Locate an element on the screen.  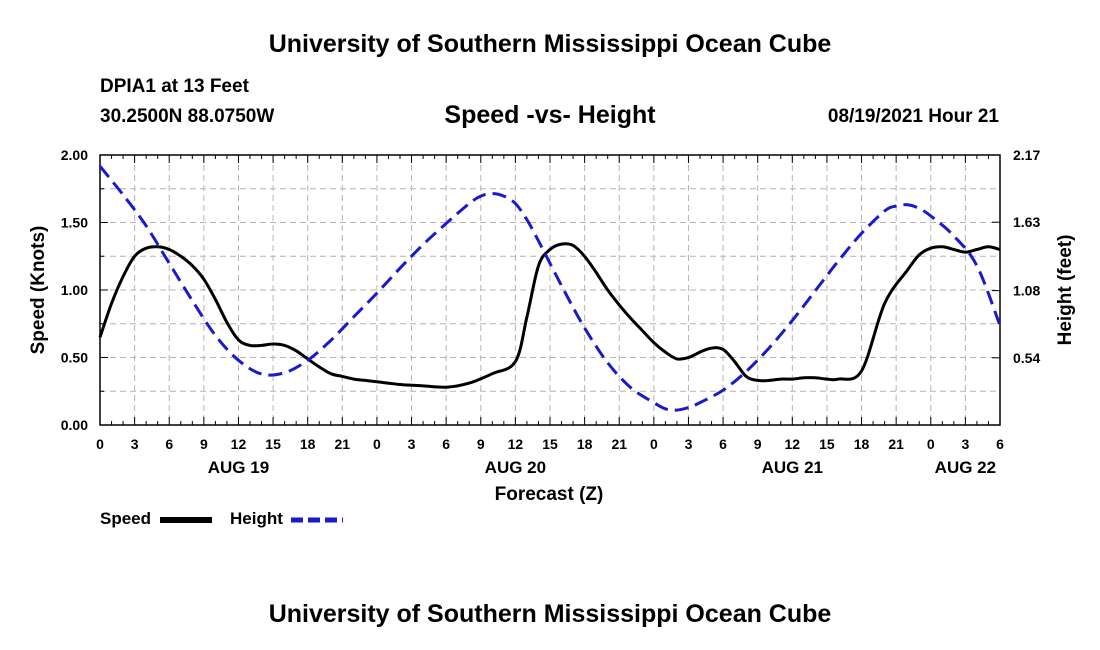
date-label: AUG 21 is located at coordinates (792, 467).